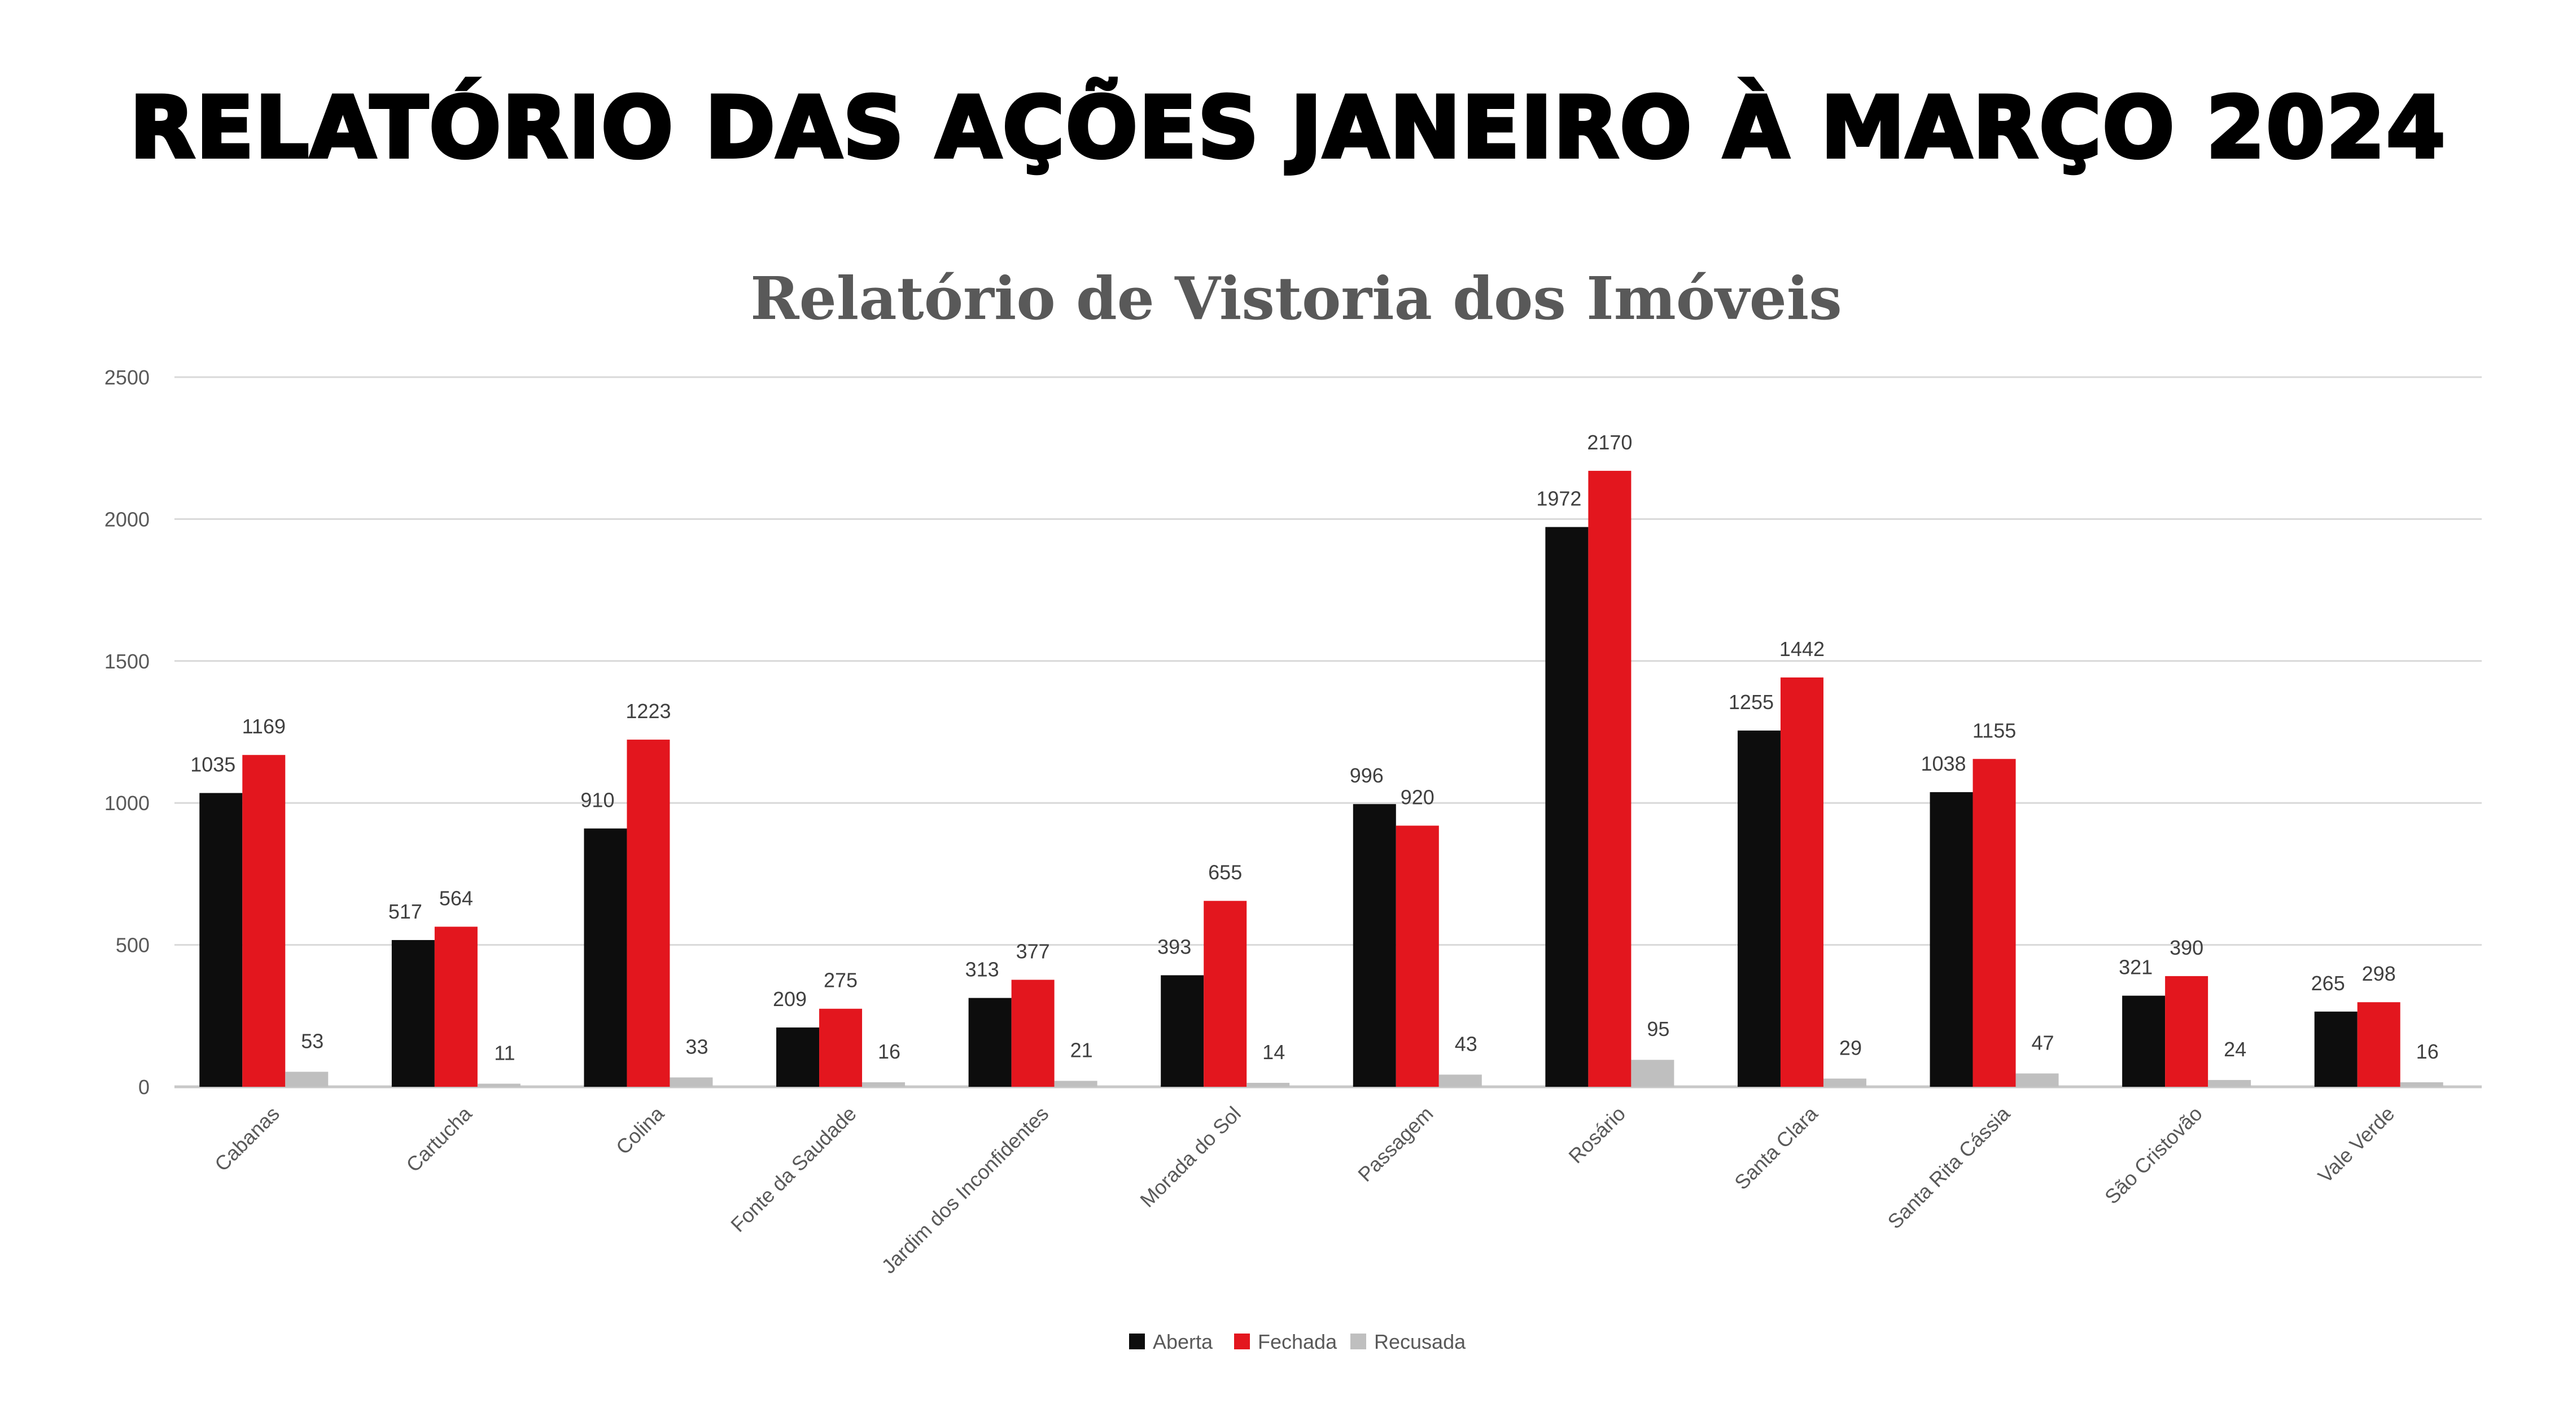 The height and width of the screenshot is (1412, 2576). What do you see at coordinates (2186, 948) in the screenshot?
I see `data-label: 390` at bounding box center [2186, 948].